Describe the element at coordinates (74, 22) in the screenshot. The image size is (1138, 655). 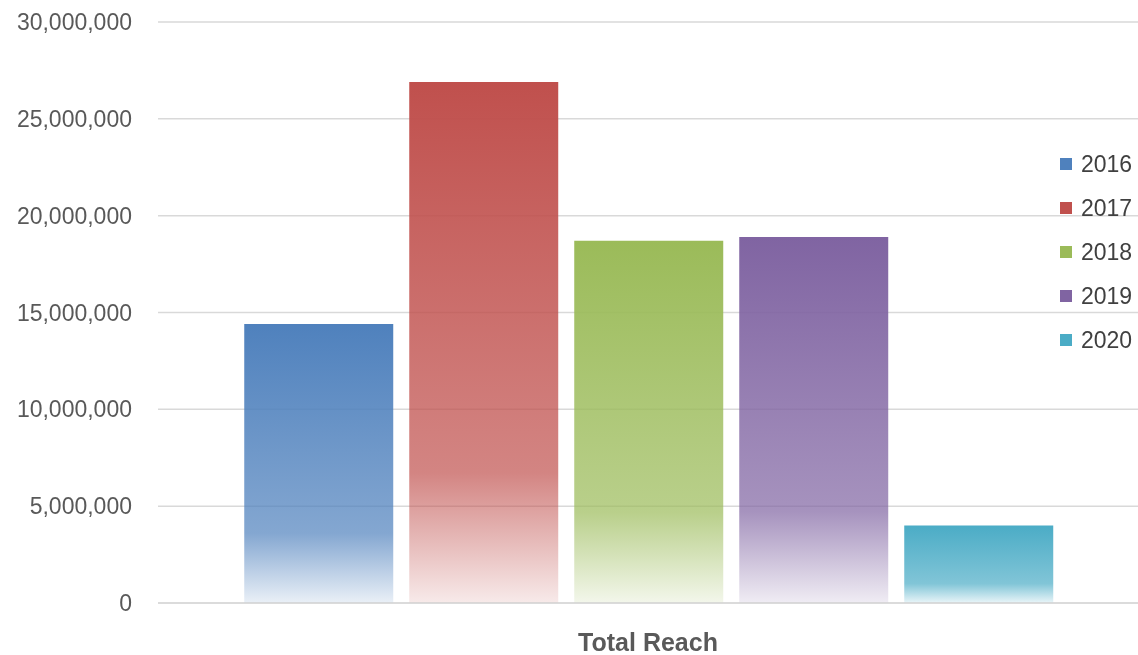
I see `y-tick-label: 30,000,000` at that location.